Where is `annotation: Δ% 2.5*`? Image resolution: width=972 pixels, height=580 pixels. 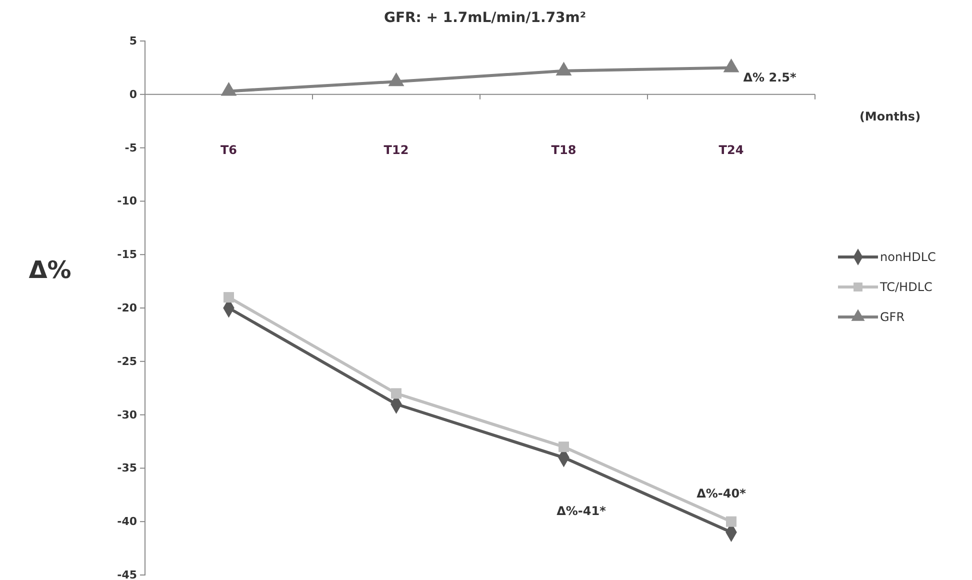 annotation: Δ% 2.5* is located at coordinates (770, 77).